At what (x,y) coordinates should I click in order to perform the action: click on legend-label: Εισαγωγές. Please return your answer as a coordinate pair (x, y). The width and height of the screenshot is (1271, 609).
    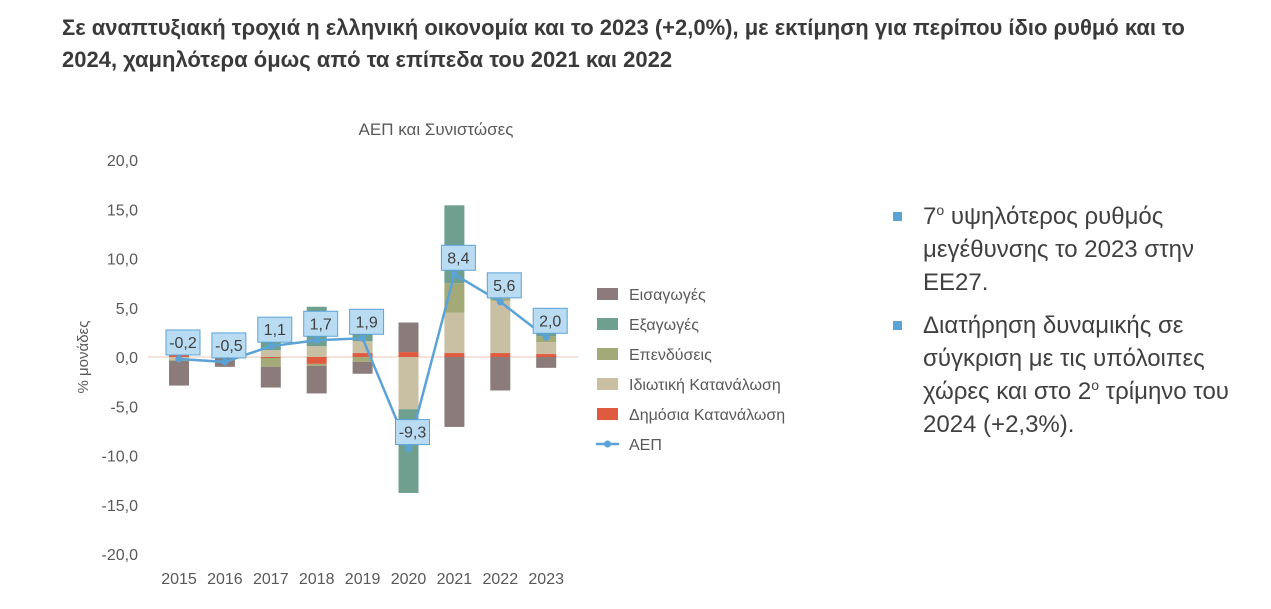
    Looking at the image, I should click on (667, 295).